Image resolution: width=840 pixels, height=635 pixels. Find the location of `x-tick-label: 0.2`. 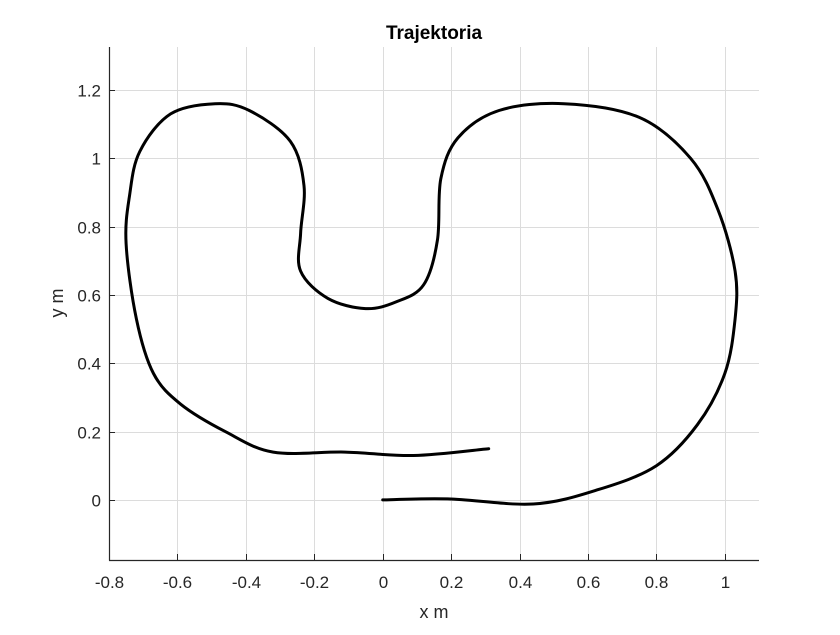

x-tick-label: 0.2 is located at coordinates (452, 582).